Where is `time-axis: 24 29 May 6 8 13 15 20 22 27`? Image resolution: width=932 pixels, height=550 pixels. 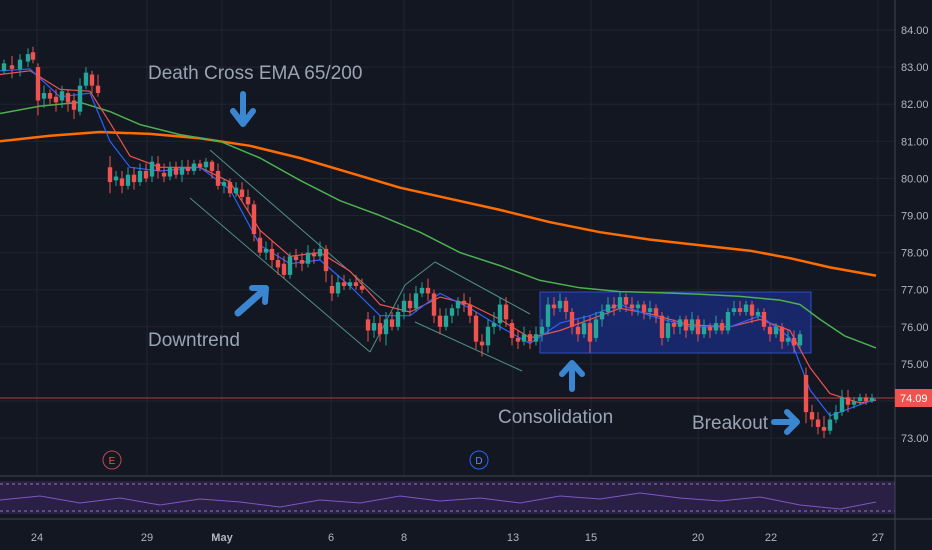 time-axis: 24 29 May 6 8 13 15 20 22 27 is located at coordinates (457, 538).